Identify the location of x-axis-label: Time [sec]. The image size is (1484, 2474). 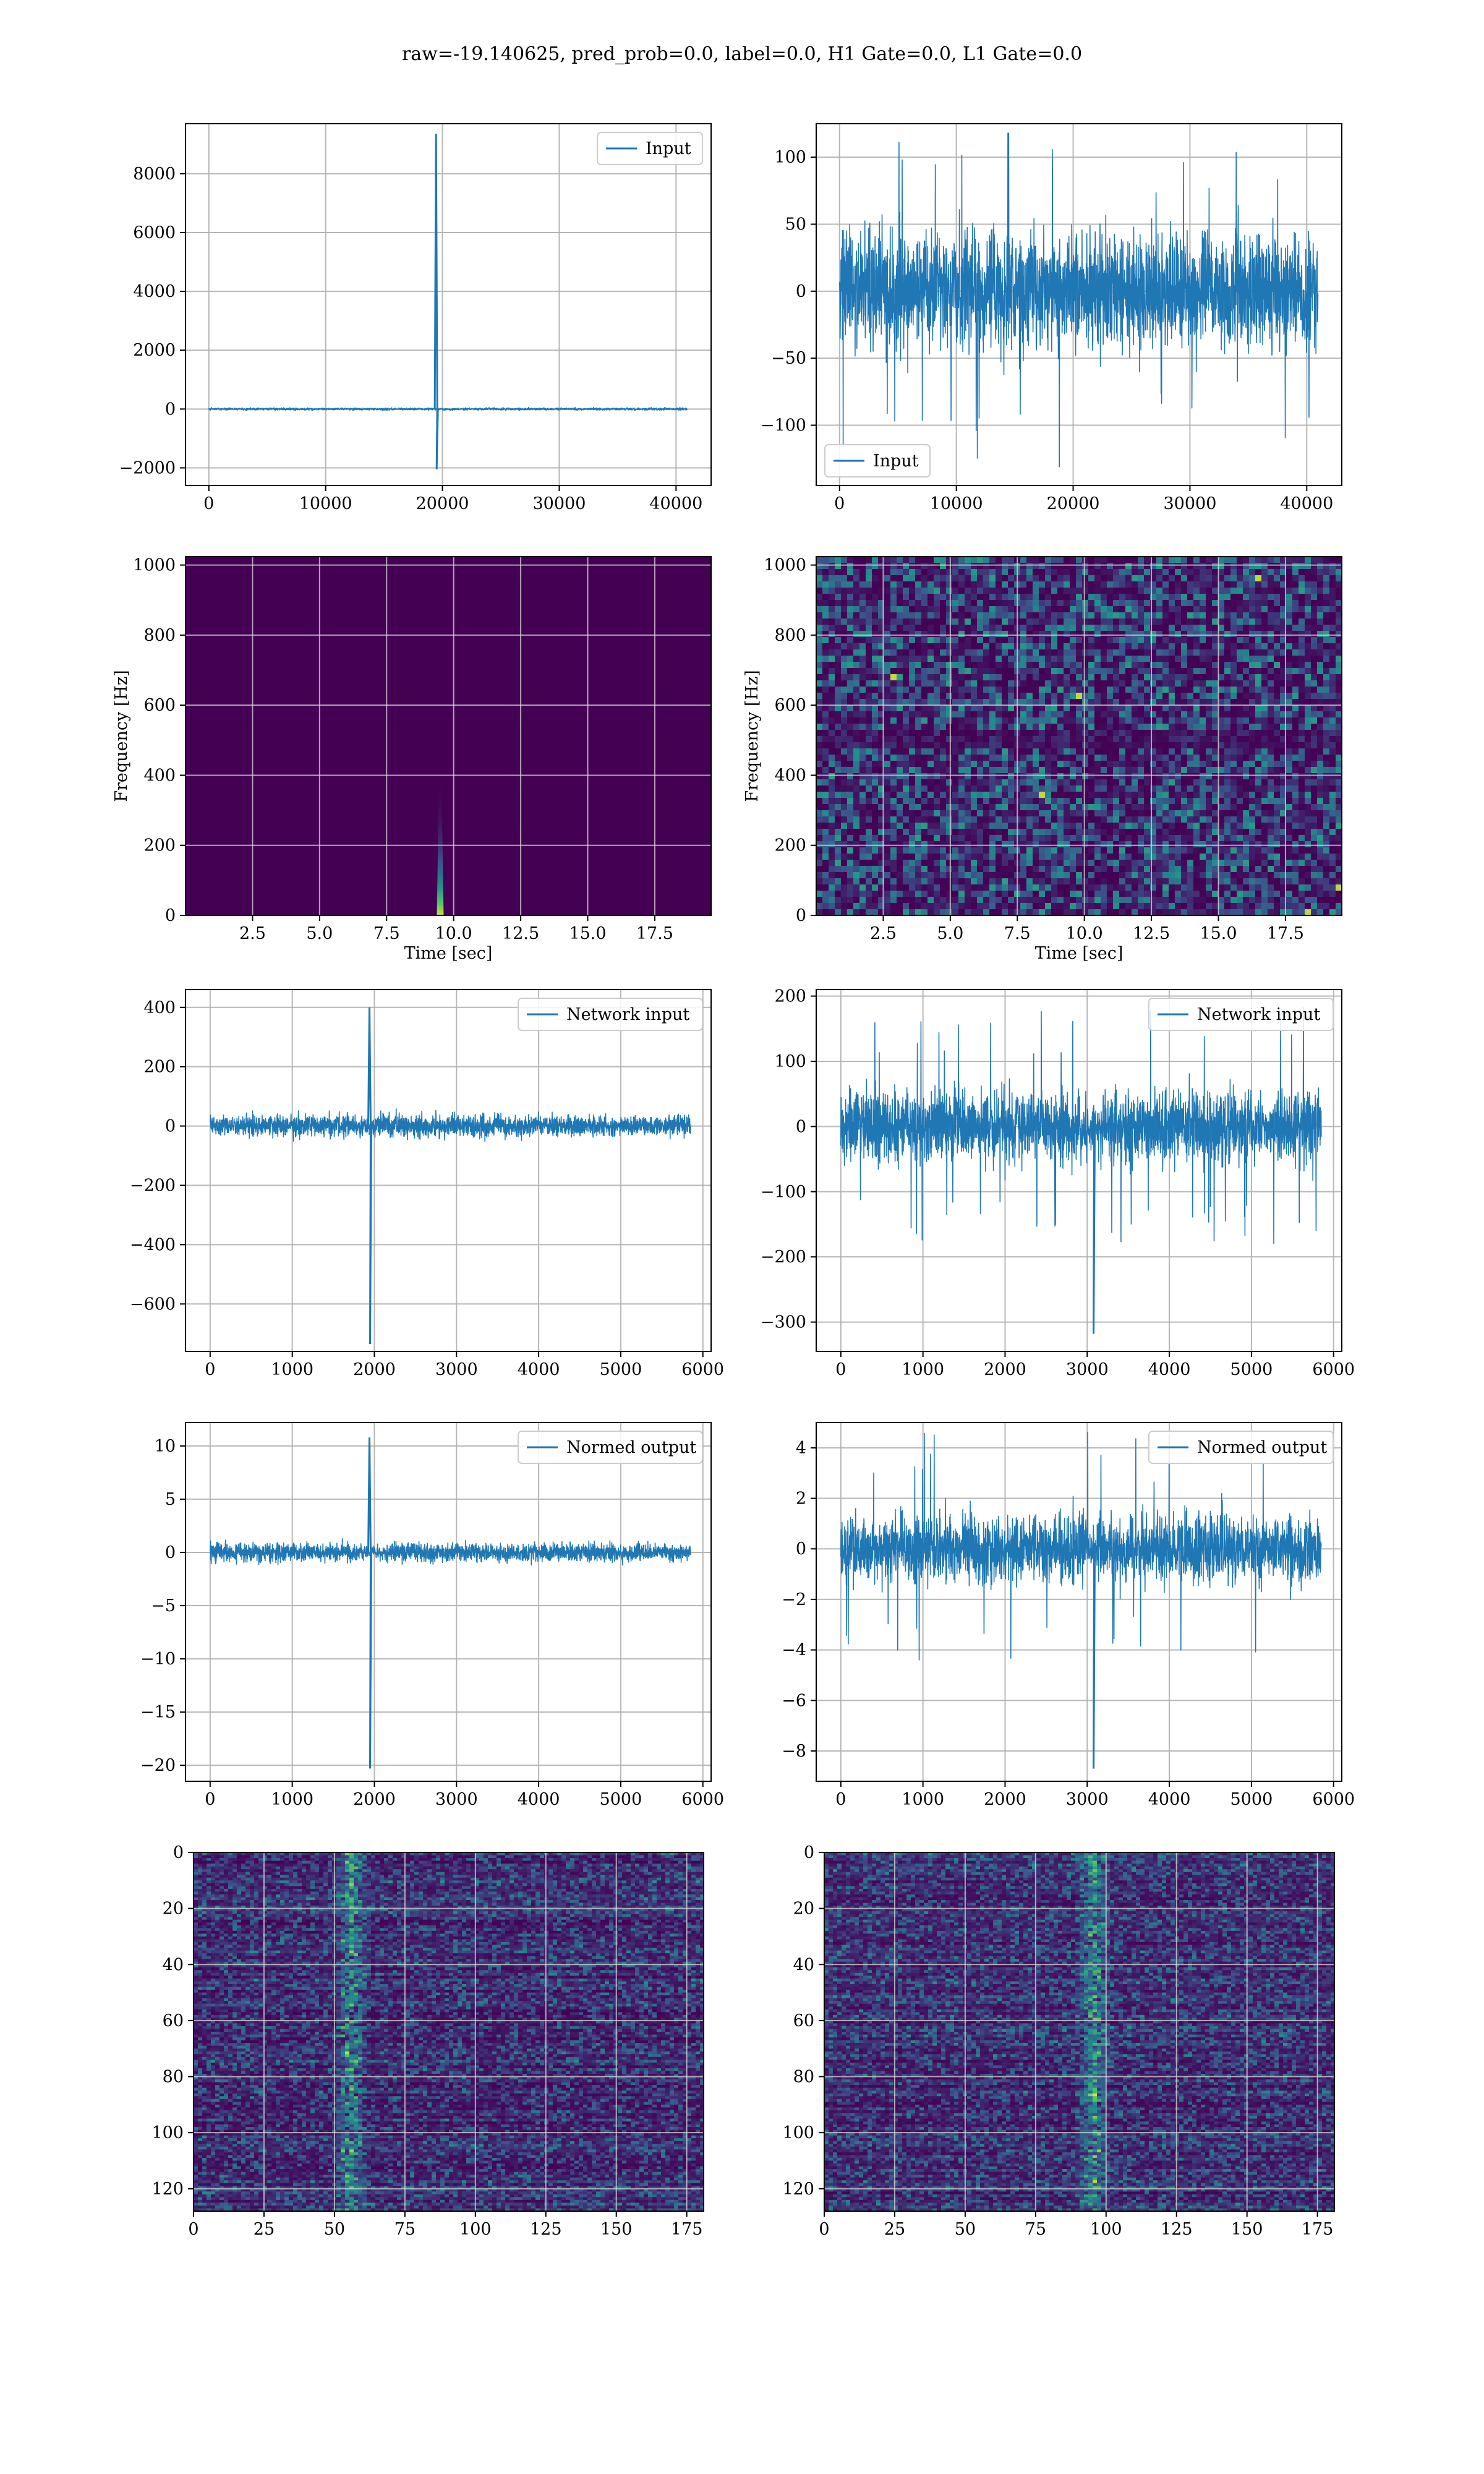
(448, 954).